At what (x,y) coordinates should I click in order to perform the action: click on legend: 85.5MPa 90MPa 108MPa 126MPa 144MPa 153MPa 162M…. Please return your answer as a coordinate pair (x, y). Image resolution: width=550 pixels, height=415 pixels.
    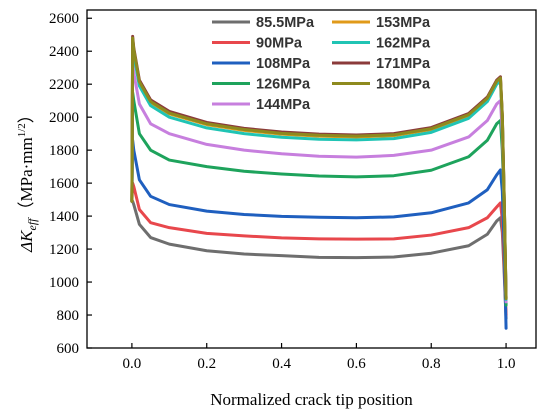
    Looking at the image, I should click on (321, 64).